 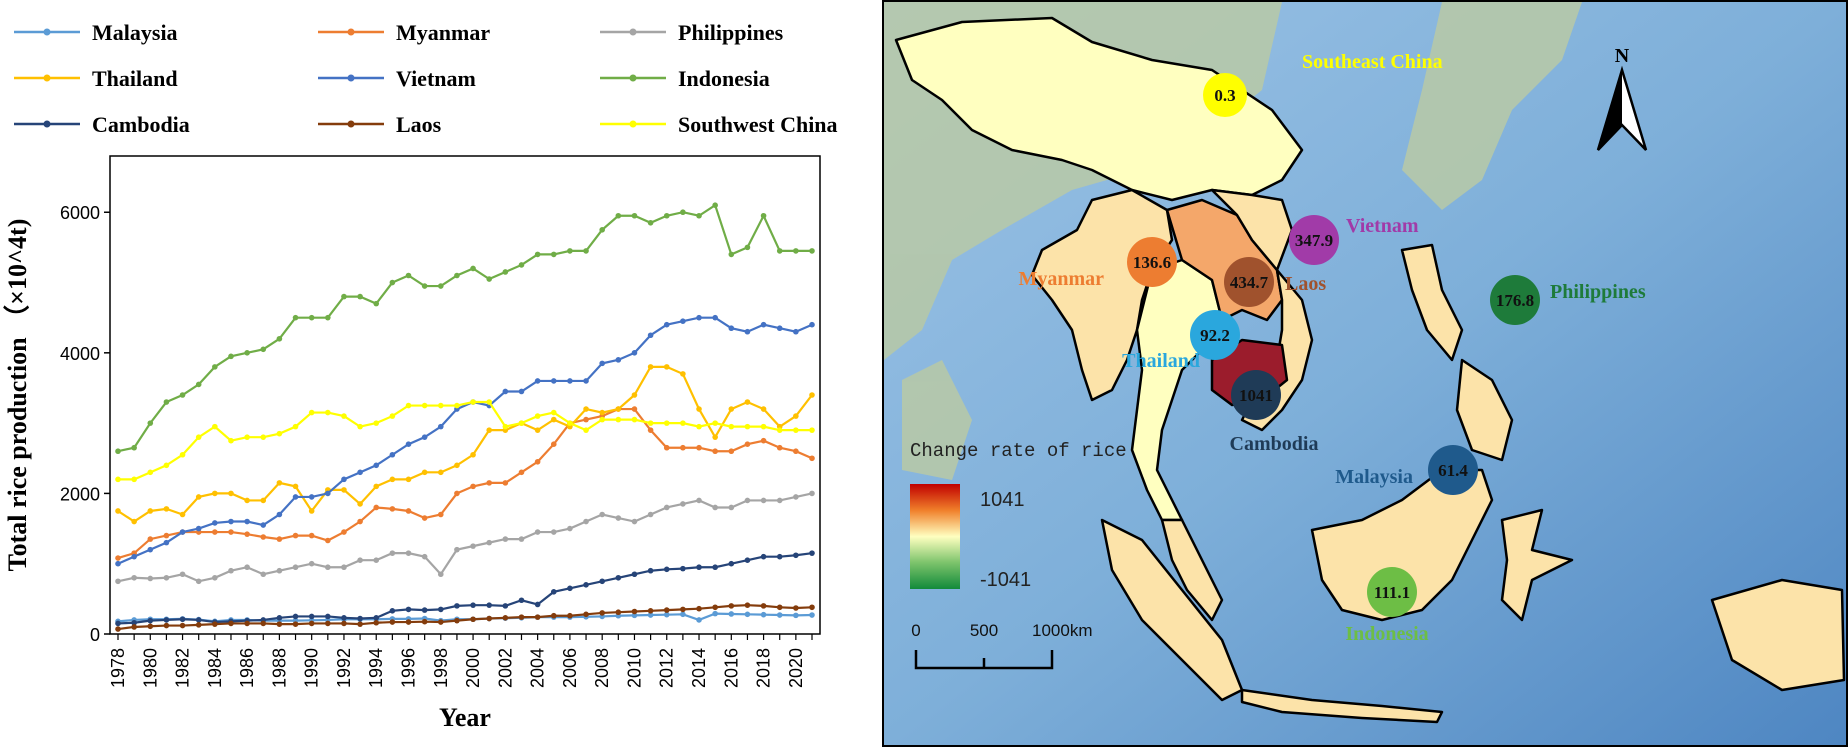 What do you see at coordinates (683, 504) in the screenshot?
I see `point-philippines-2013` at bounding box center [683, 504].